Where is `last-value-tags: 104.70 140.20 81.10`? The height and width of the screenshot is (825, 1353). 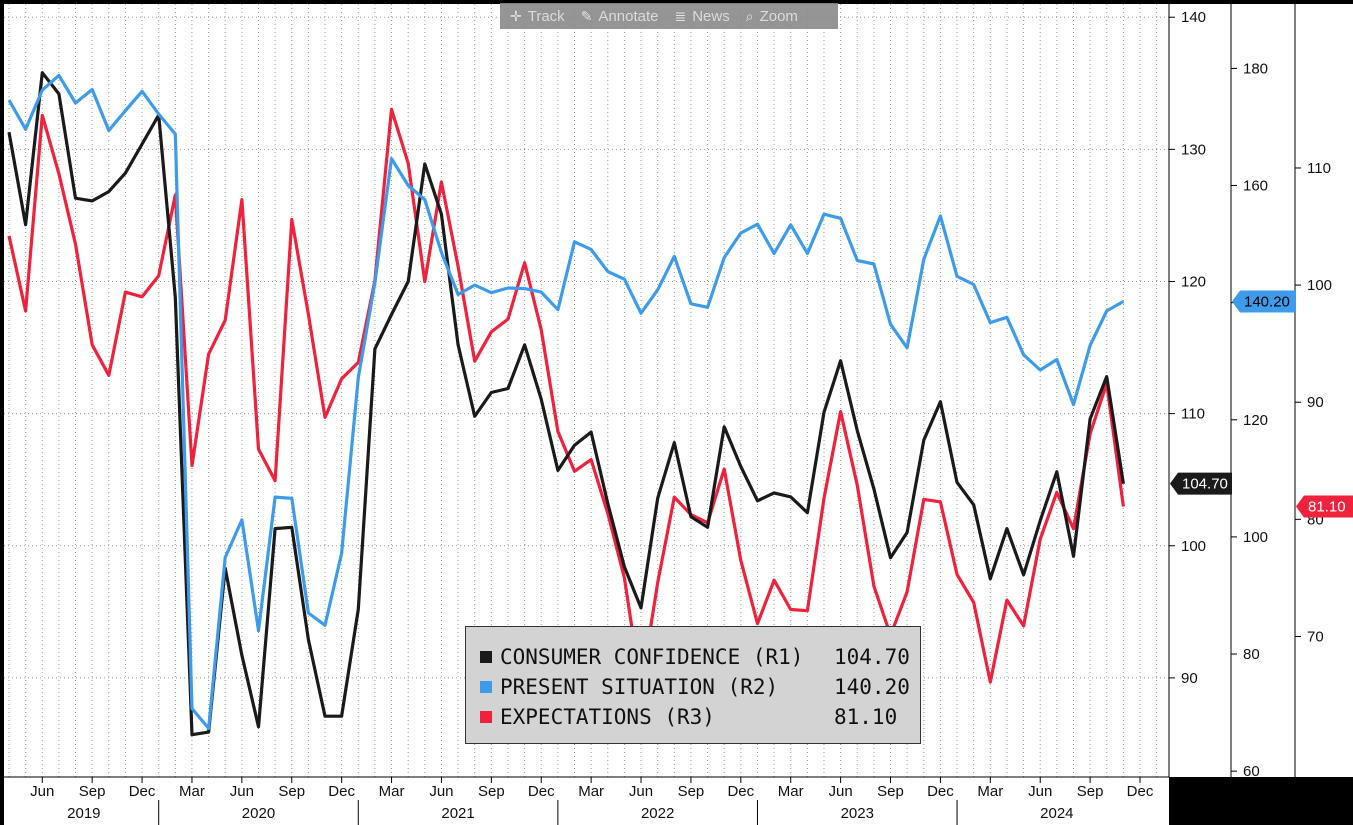 last-value-tags: 104.70 140.20 81.10 is located at coordinates (1261, 404).